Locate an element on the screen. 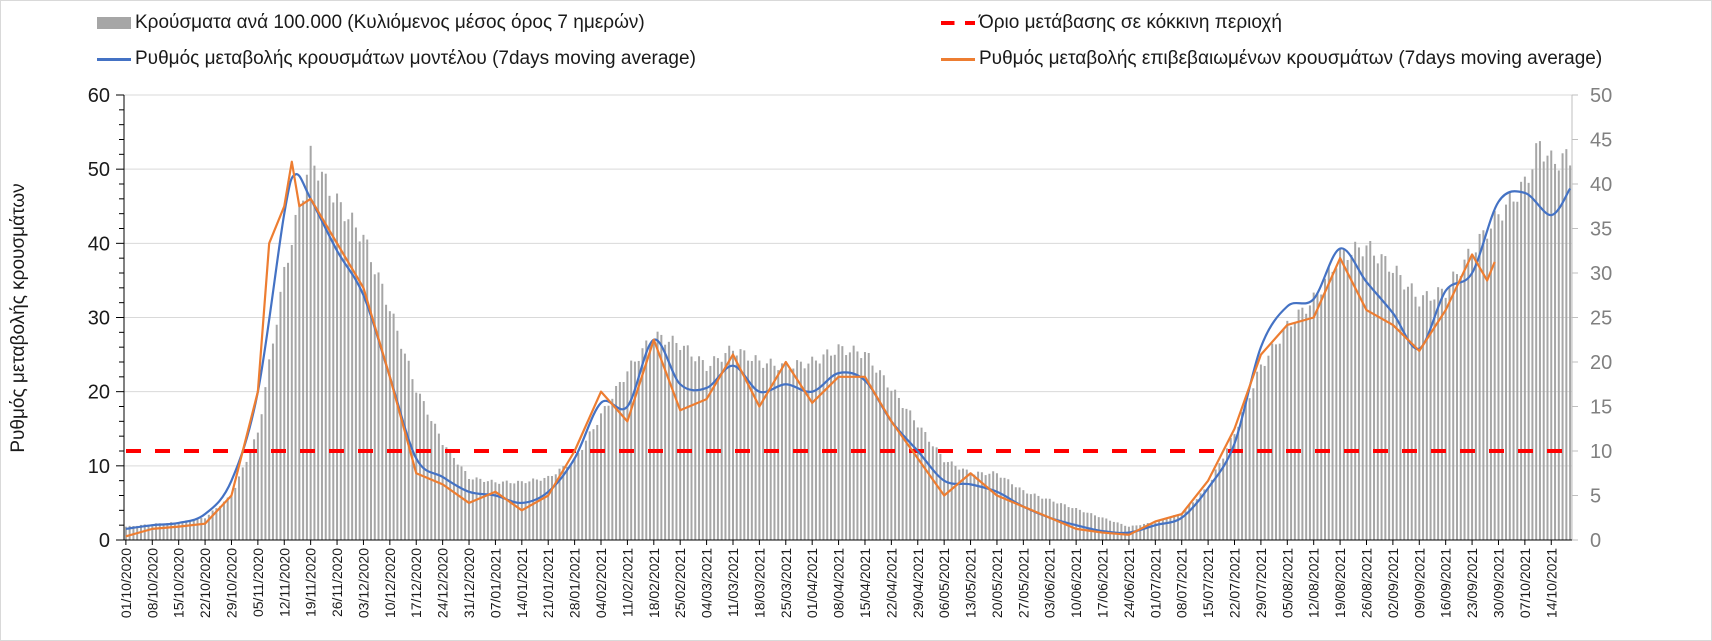 This screenshot has height=641, width=1712. y-tick-label-right: 40 is located at coordinates (1601, 185).